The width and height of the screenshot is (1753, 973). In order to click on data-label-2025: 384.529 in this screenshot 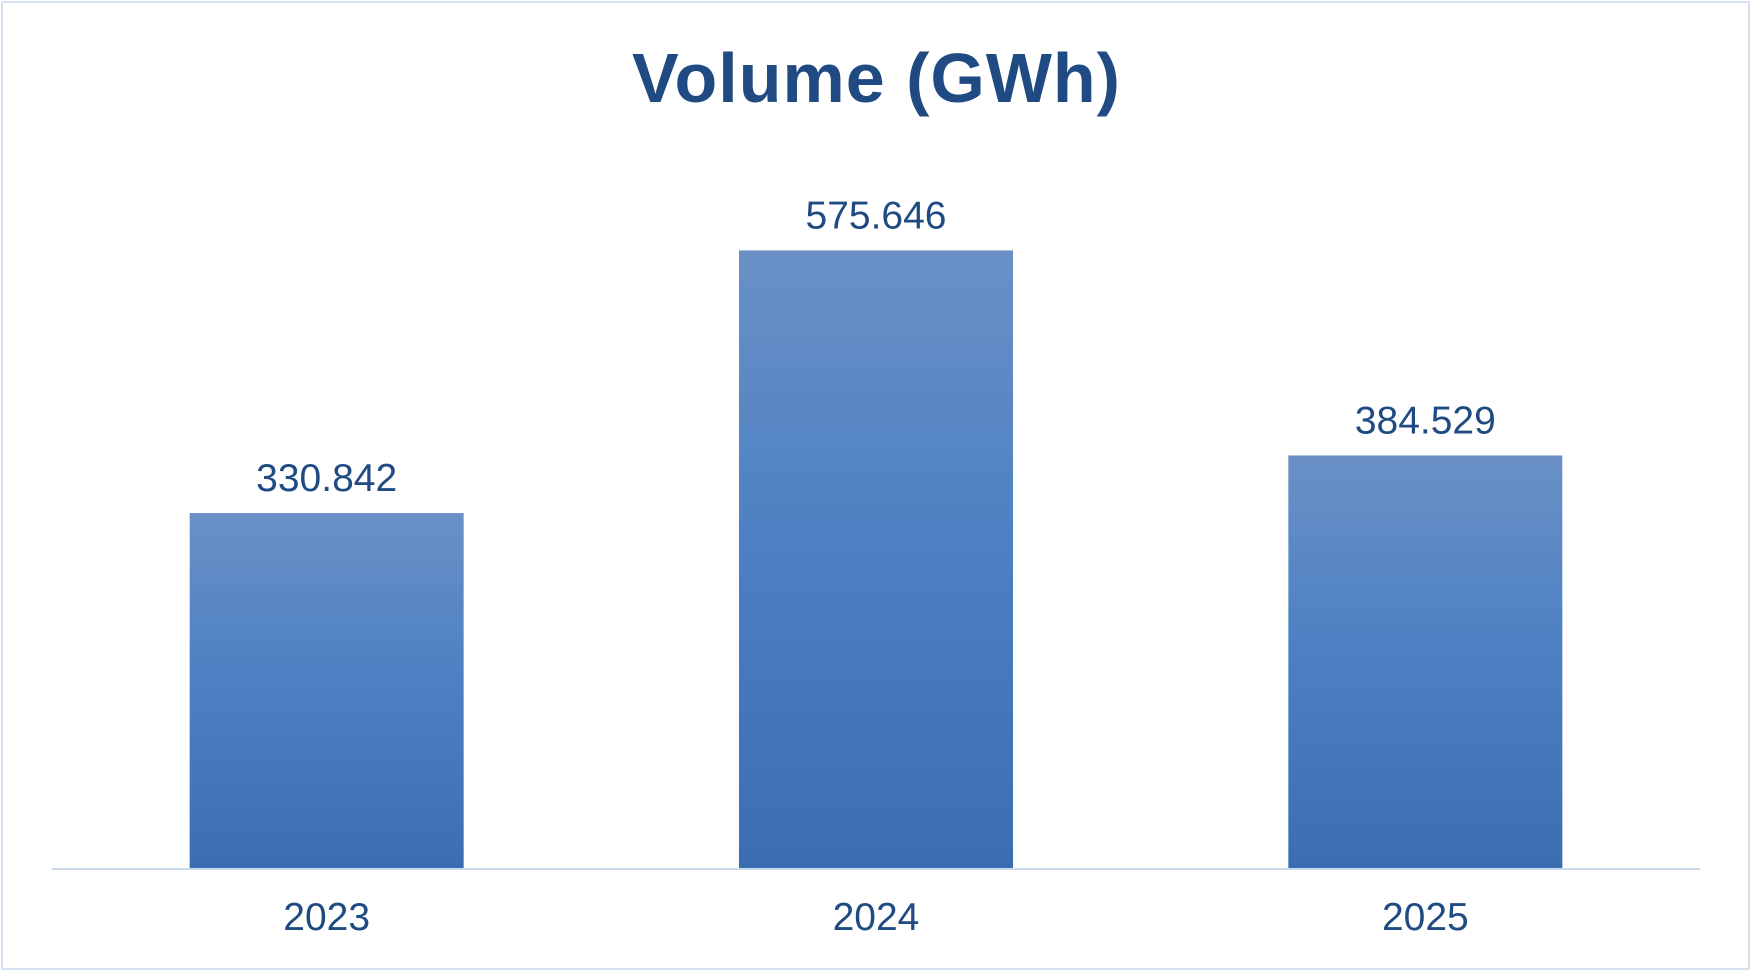, I will do `click(1425, 420)`.